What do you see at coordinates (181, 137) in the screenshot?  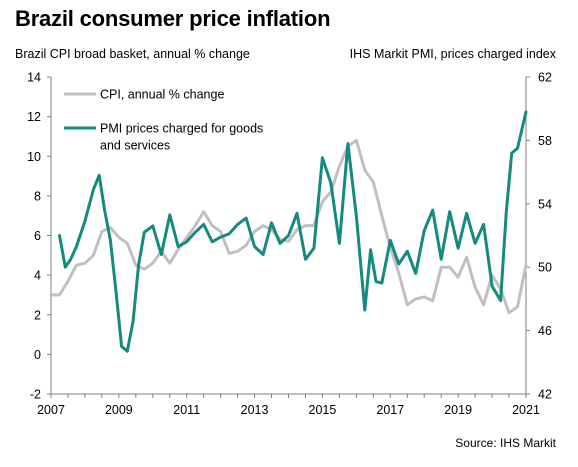 I see `legend-pmi-label: PMI prices charged for goods and services` at bounding box center [181, 137].